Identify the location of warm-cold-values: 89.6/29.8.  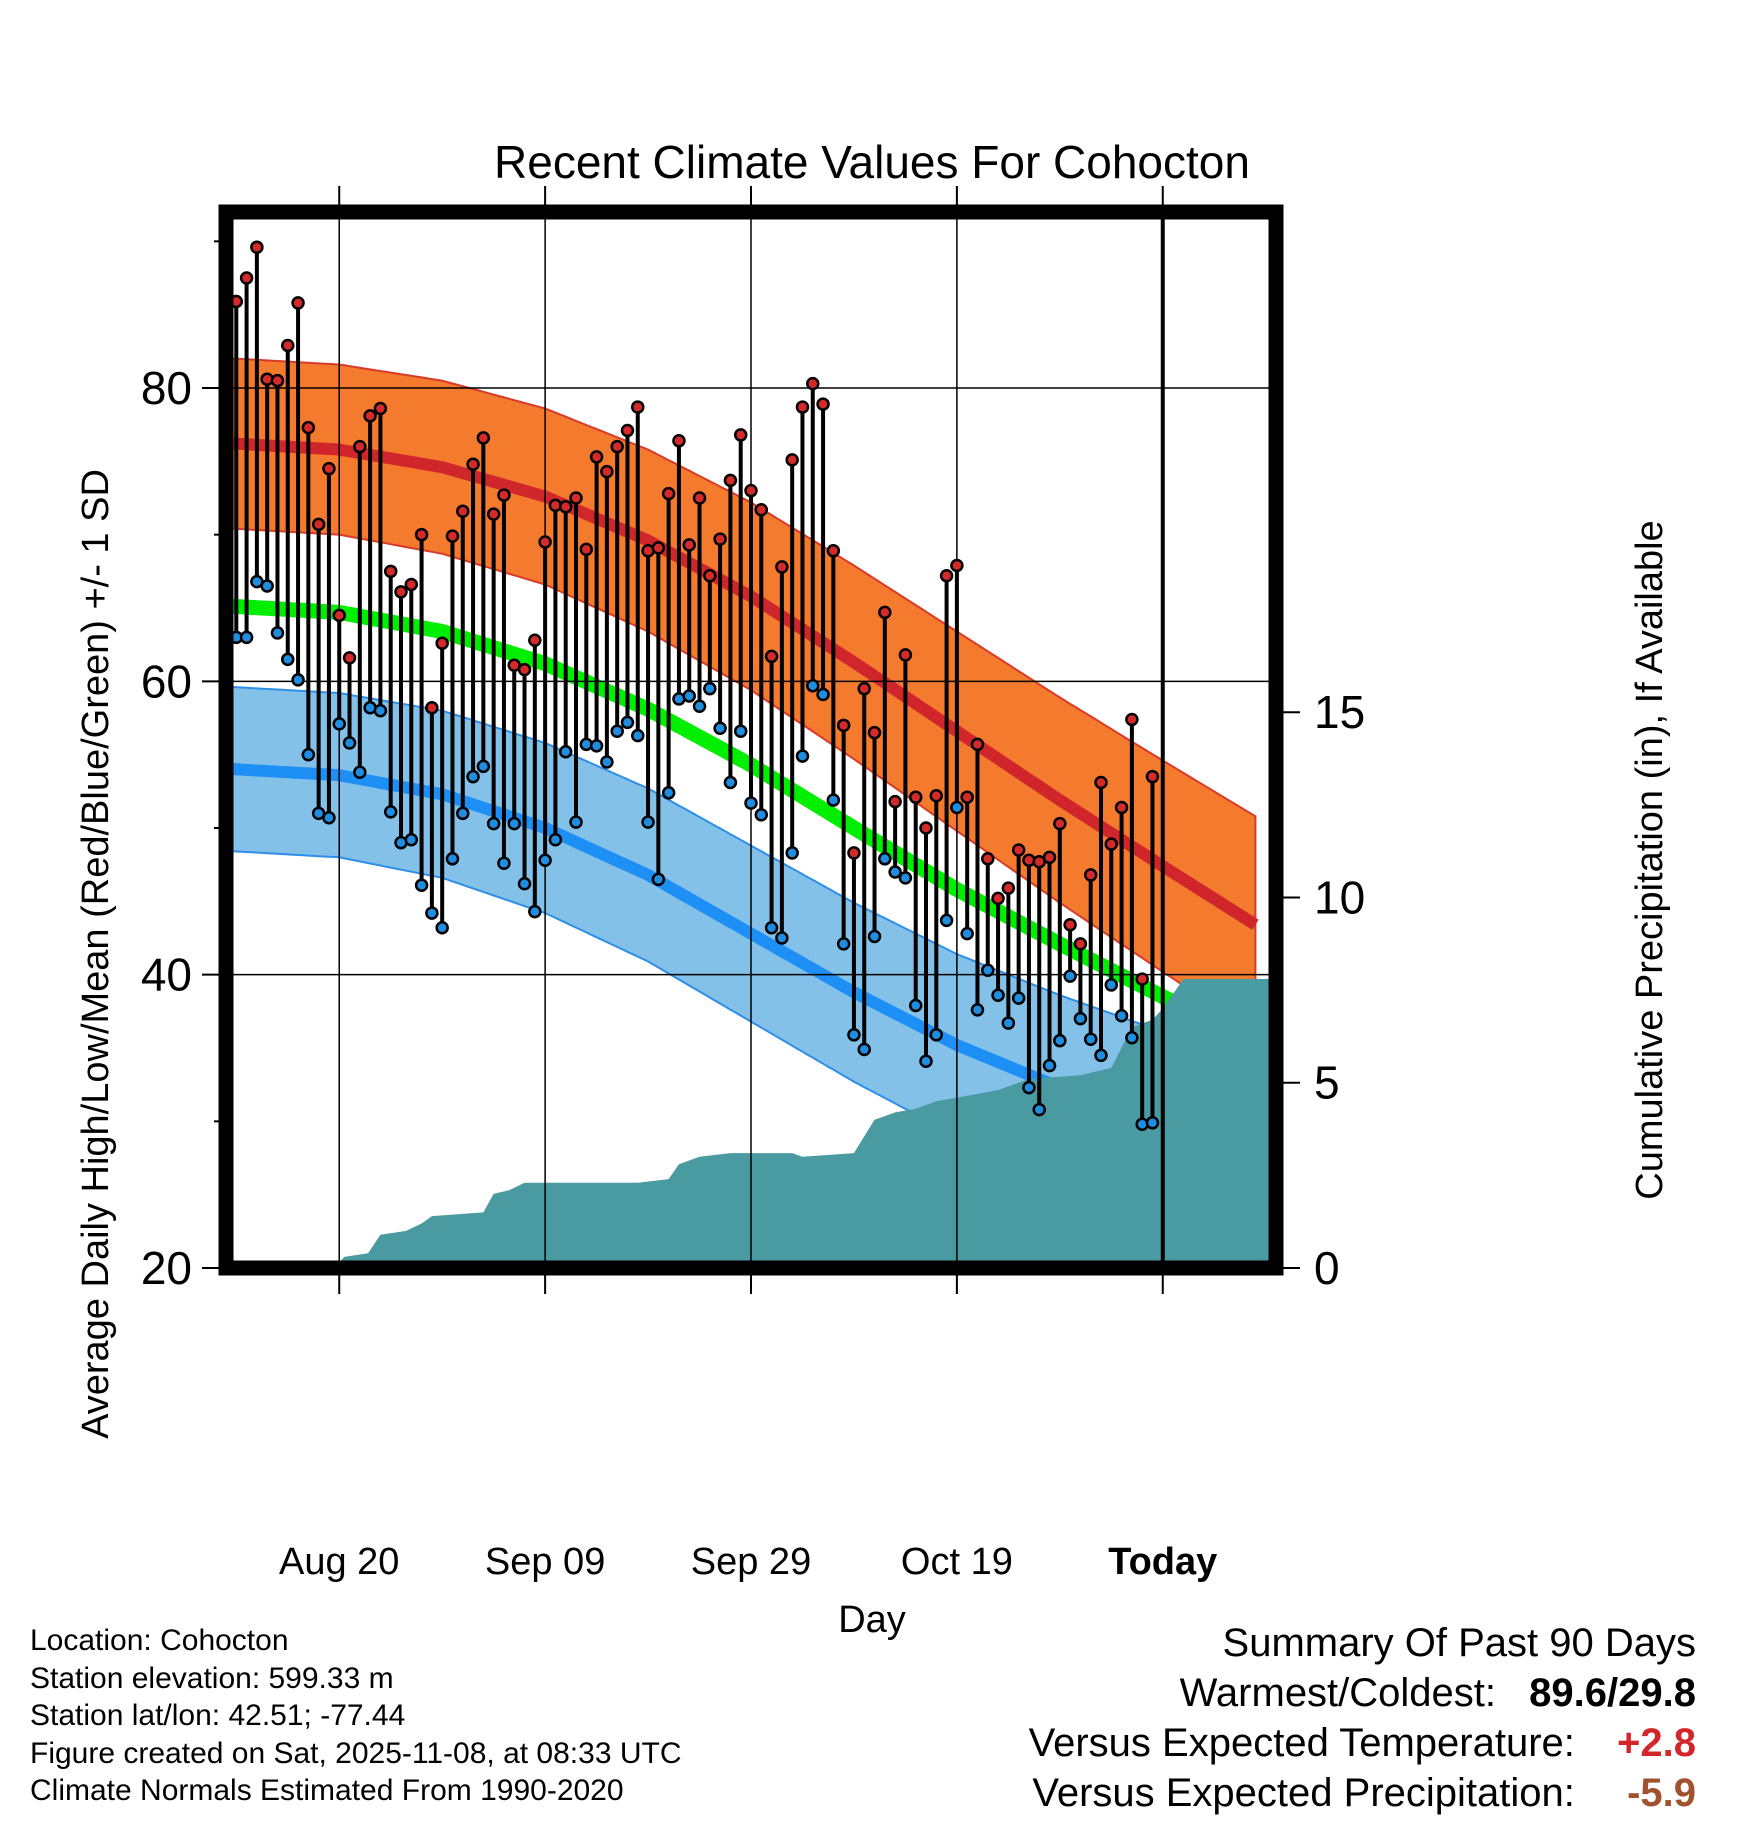
(1612, 1693).